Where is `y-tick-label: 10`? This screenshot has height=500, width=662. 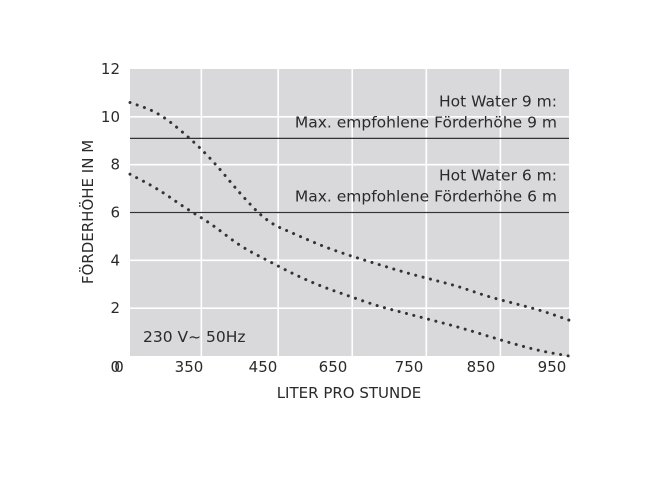
y-tick-label: 10 is located at coordinates (110, 117).